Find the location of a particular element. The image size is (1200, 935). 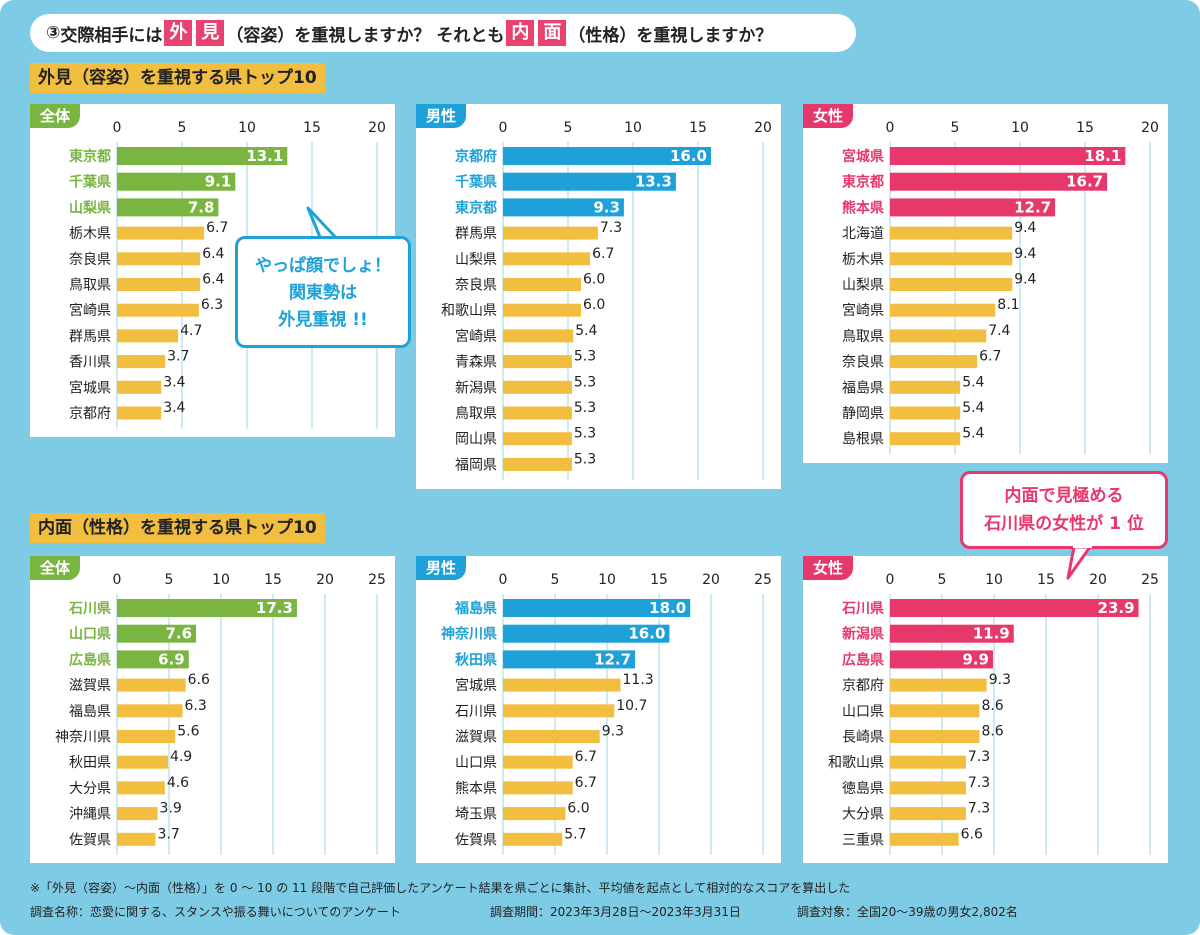

speech-bubble-kanto: やっぱ顔でしょ！ 関東勢は 外見重視 !! is located at coordinates (323, 292).